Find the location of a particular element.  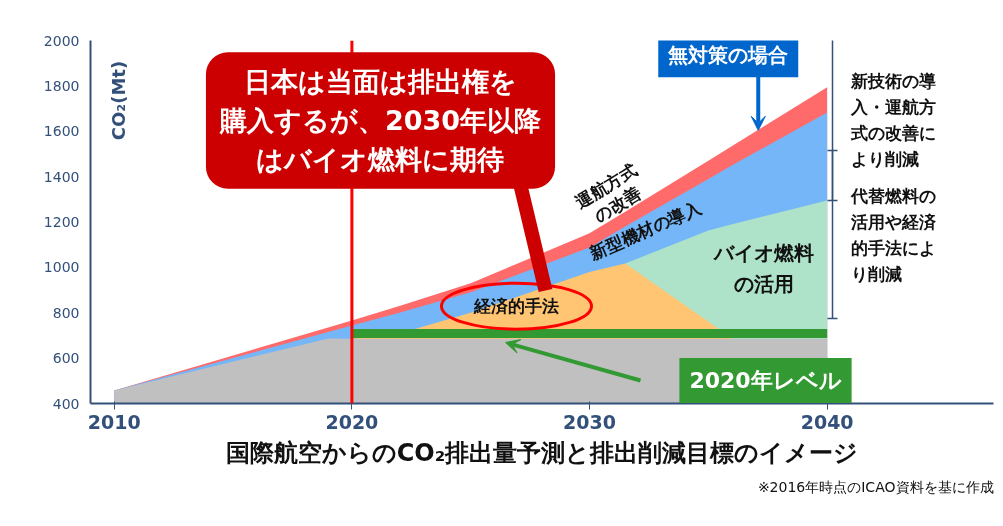

text: 国際航空からのCO₂排出量予測と排出削減目標のイメージ is located at coordinates (542, 452).